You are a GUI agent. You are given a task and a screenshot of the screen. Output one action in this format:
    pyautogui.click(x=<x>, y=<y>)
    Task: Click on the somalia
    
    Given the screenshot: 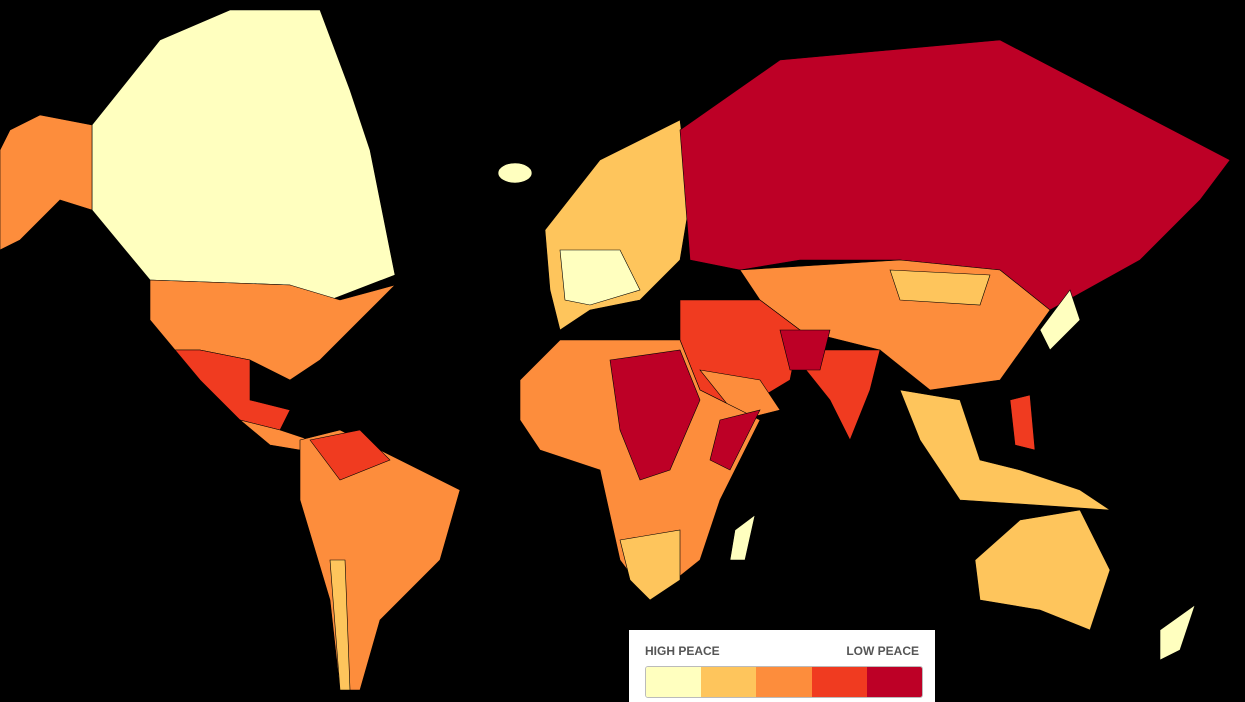 What is the action you would take?
    pyautogui.click(x=735, y=440)
    